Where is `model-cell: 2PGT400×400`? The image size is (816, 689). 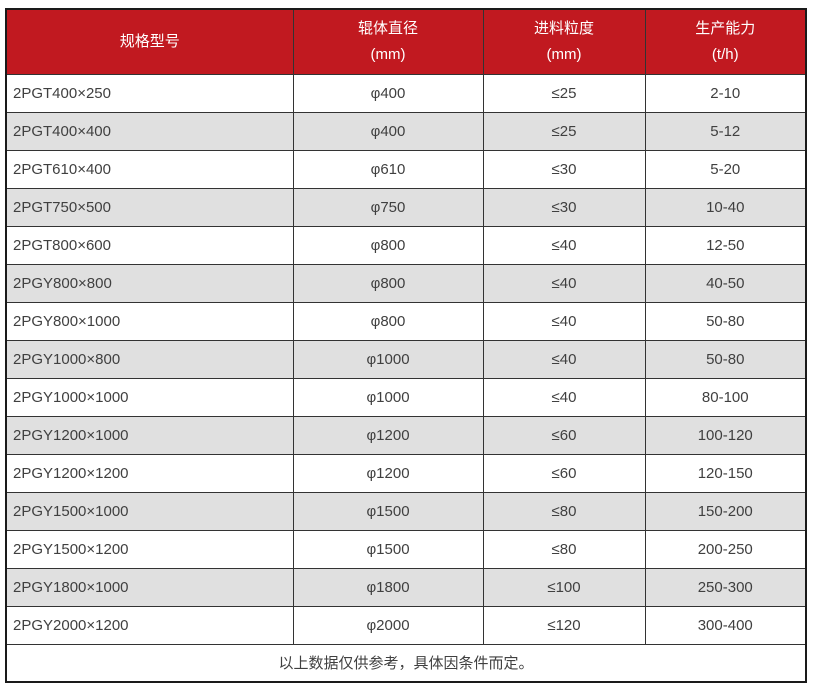 model-cell: 2PGT400×400 is located at coordinates (149, 131).